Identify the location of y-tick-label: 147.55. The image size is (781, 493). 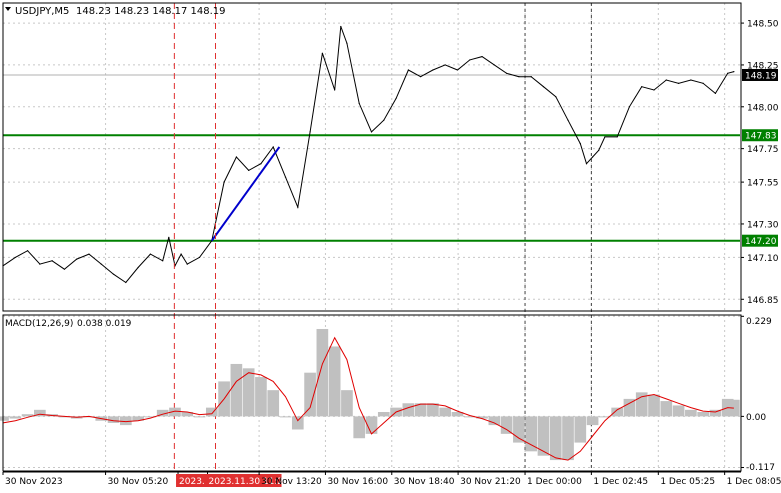
(763, 184).